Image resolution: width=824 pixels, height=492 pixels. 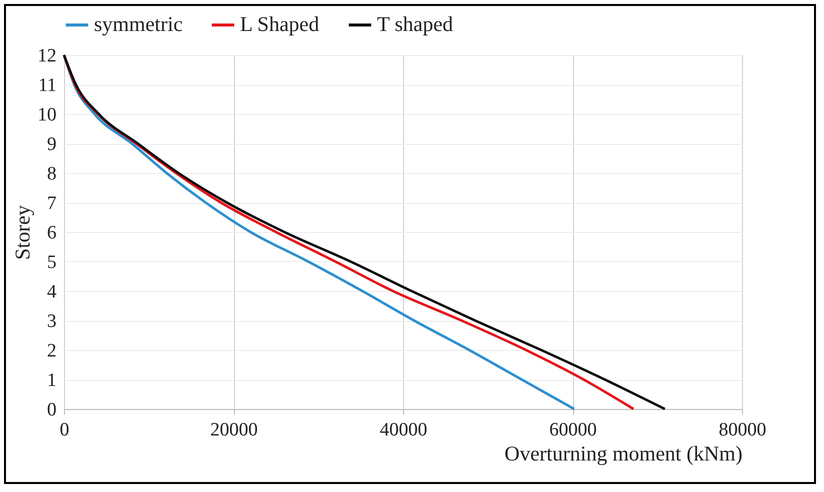 What do you see at coordinates (51, 233) in the screenshot?
I see `y-tick-label: 6` at bounding box center [51, 233].